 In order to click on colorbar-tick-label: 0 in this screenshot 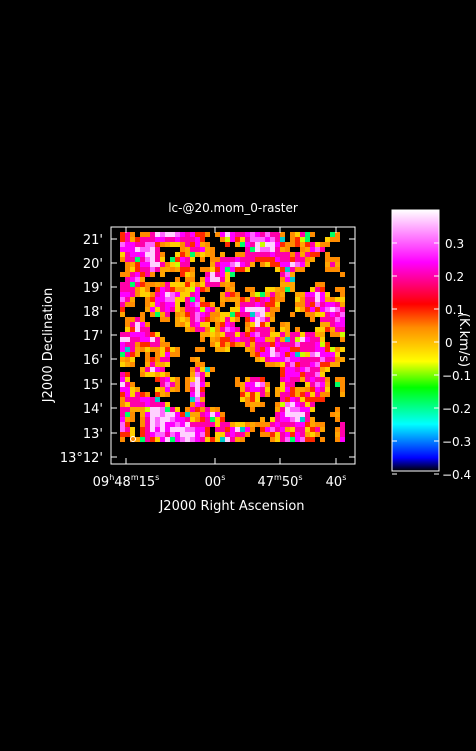, I will do `click(449, 343)`.